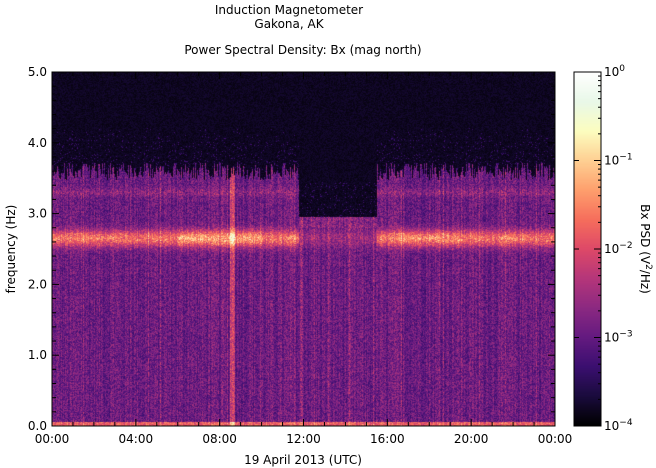 The width and height of the screenshot is (656, 468). I want to click on colorbar-tick-label: 10⁻³, so click(618, 337).